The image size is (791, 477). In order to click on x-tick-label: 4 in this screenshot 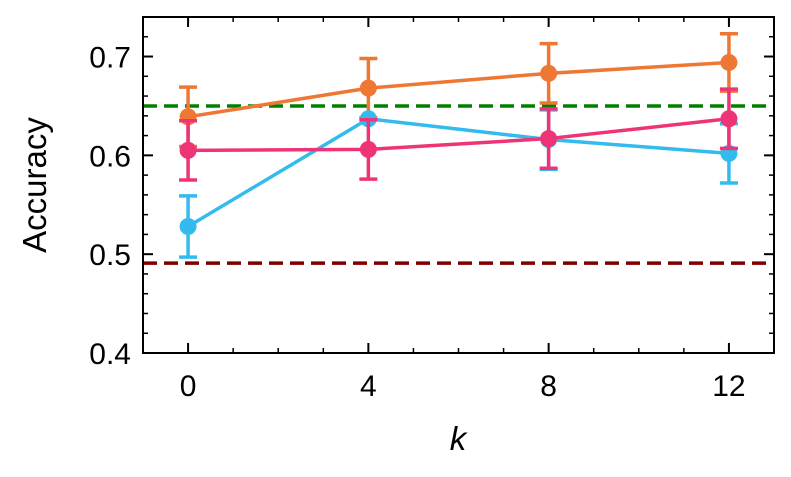, I will do `click(368, 386)`.